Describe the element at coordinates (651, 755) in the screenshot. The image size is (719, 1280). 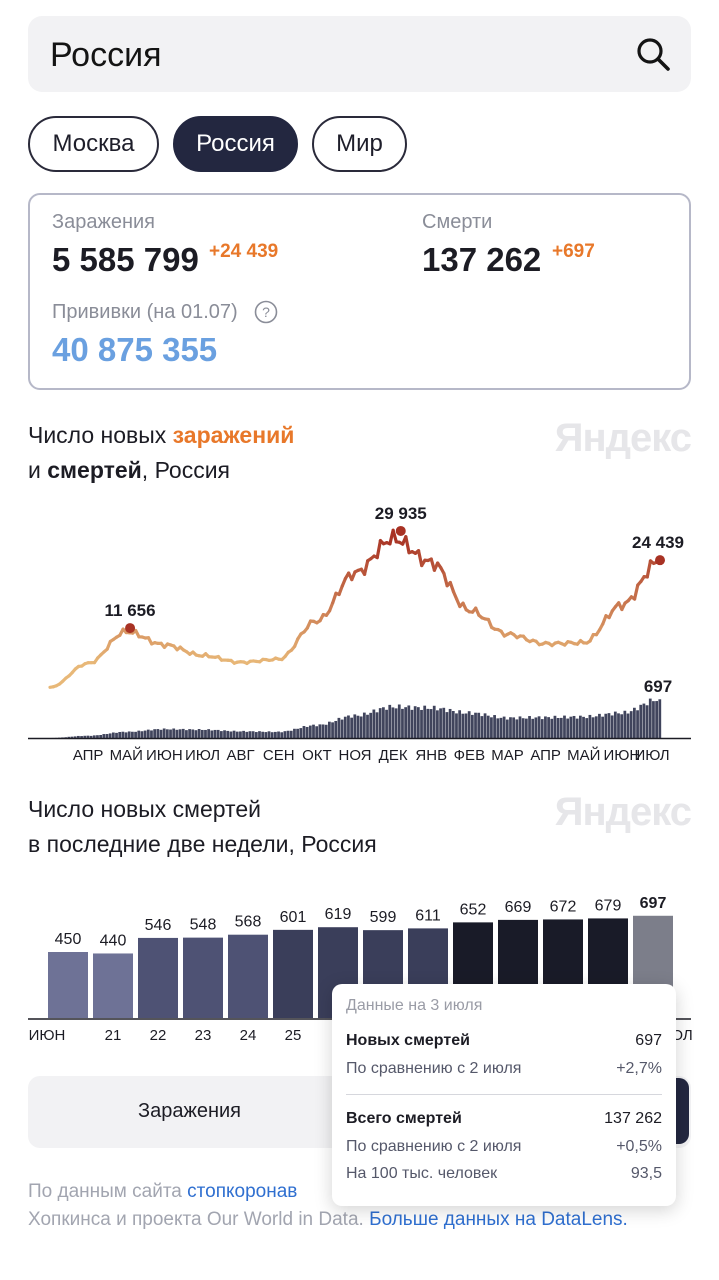
I see `x-tick-label: ИЮЛ` at that location.